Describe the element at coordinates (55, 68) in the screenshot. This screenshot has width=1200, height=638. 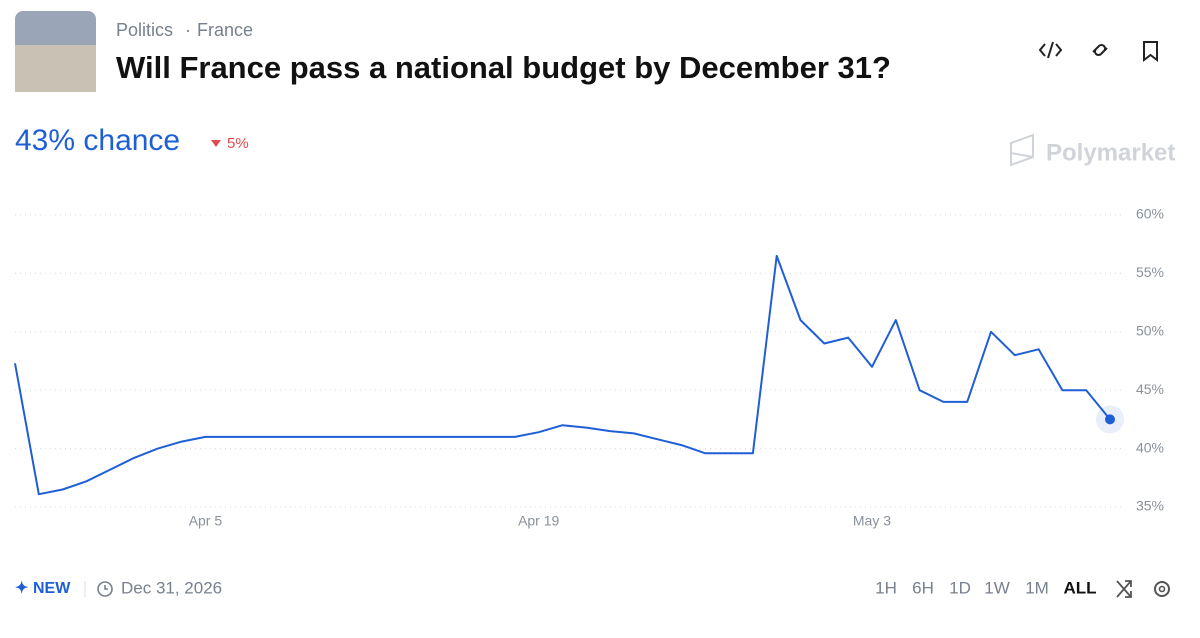
I see `market-image-building` at that location.